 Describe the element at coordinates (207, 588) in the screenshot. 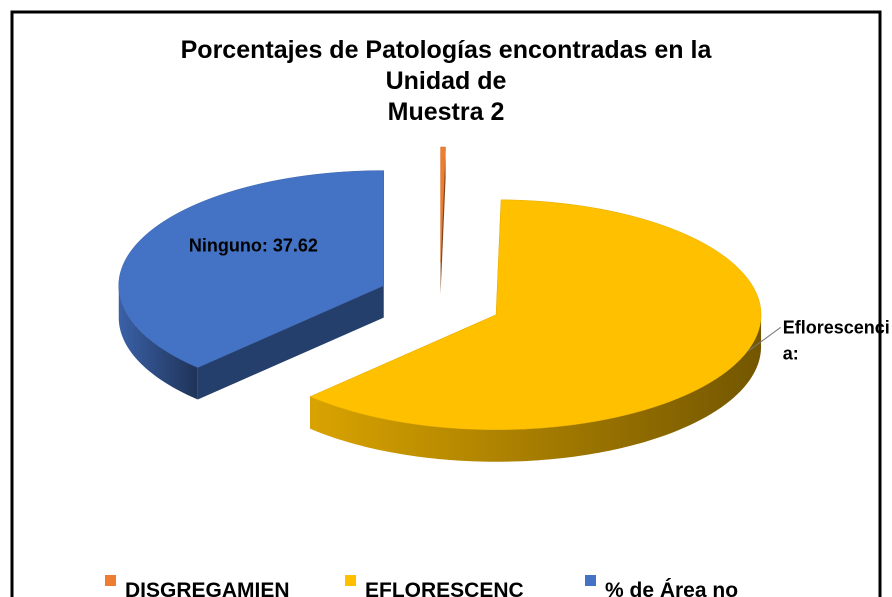

I see `legend-label: DISGREGAMIEN` at that location.